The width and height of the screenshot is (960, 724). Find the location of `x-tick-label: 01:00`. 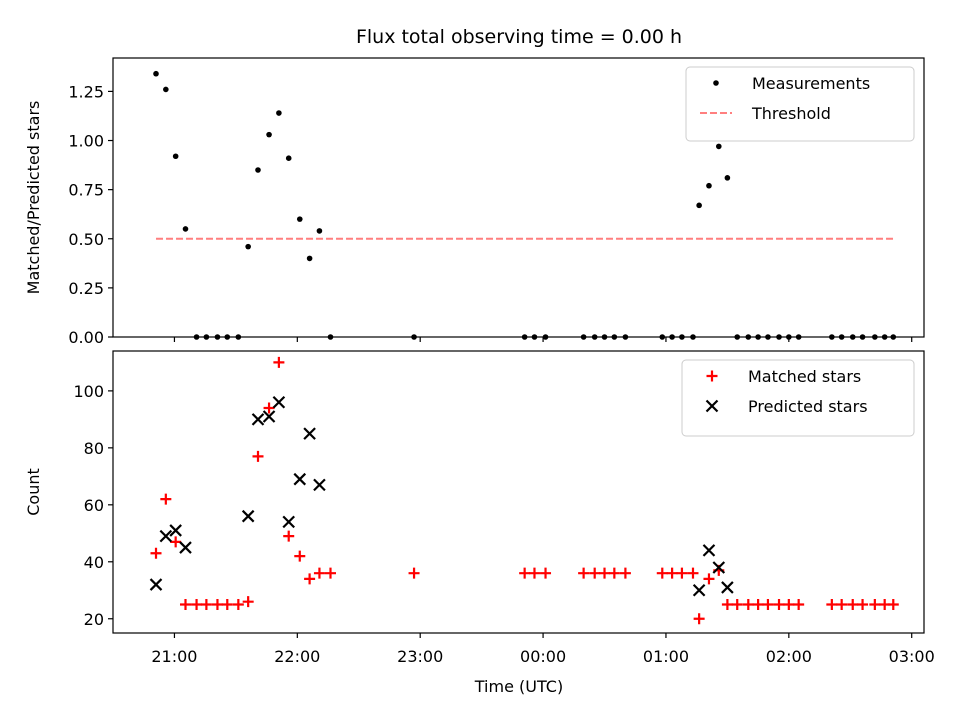

x-tick-label: 01:00 is located at coordinates (666, 656).